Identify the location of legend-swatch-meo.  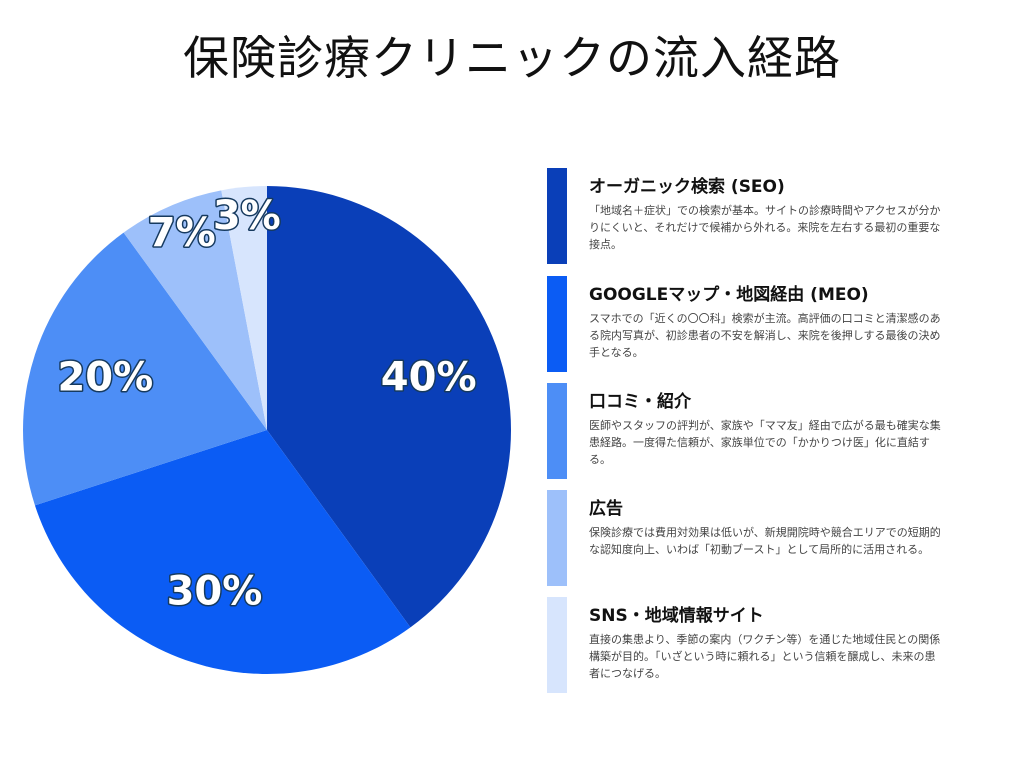
(557, 324).